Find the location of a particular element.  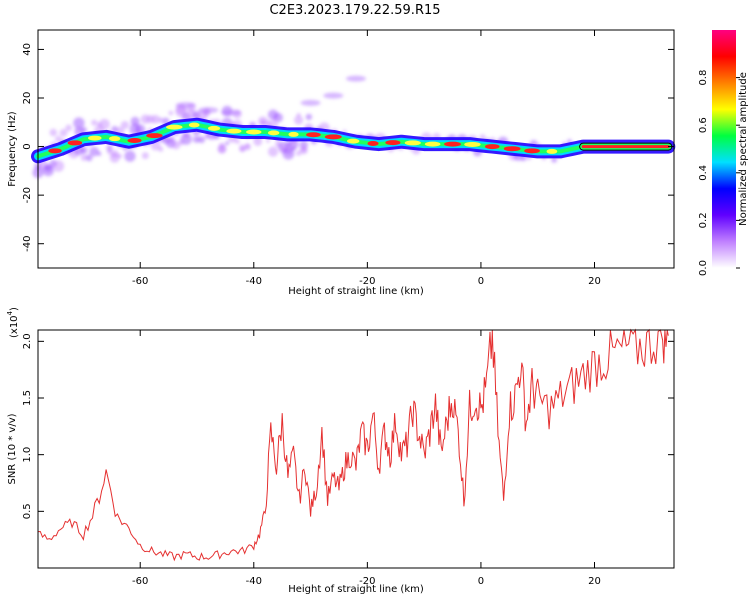

spectrogram-y-tick-label: -20 is located at coordinates (27, 195).